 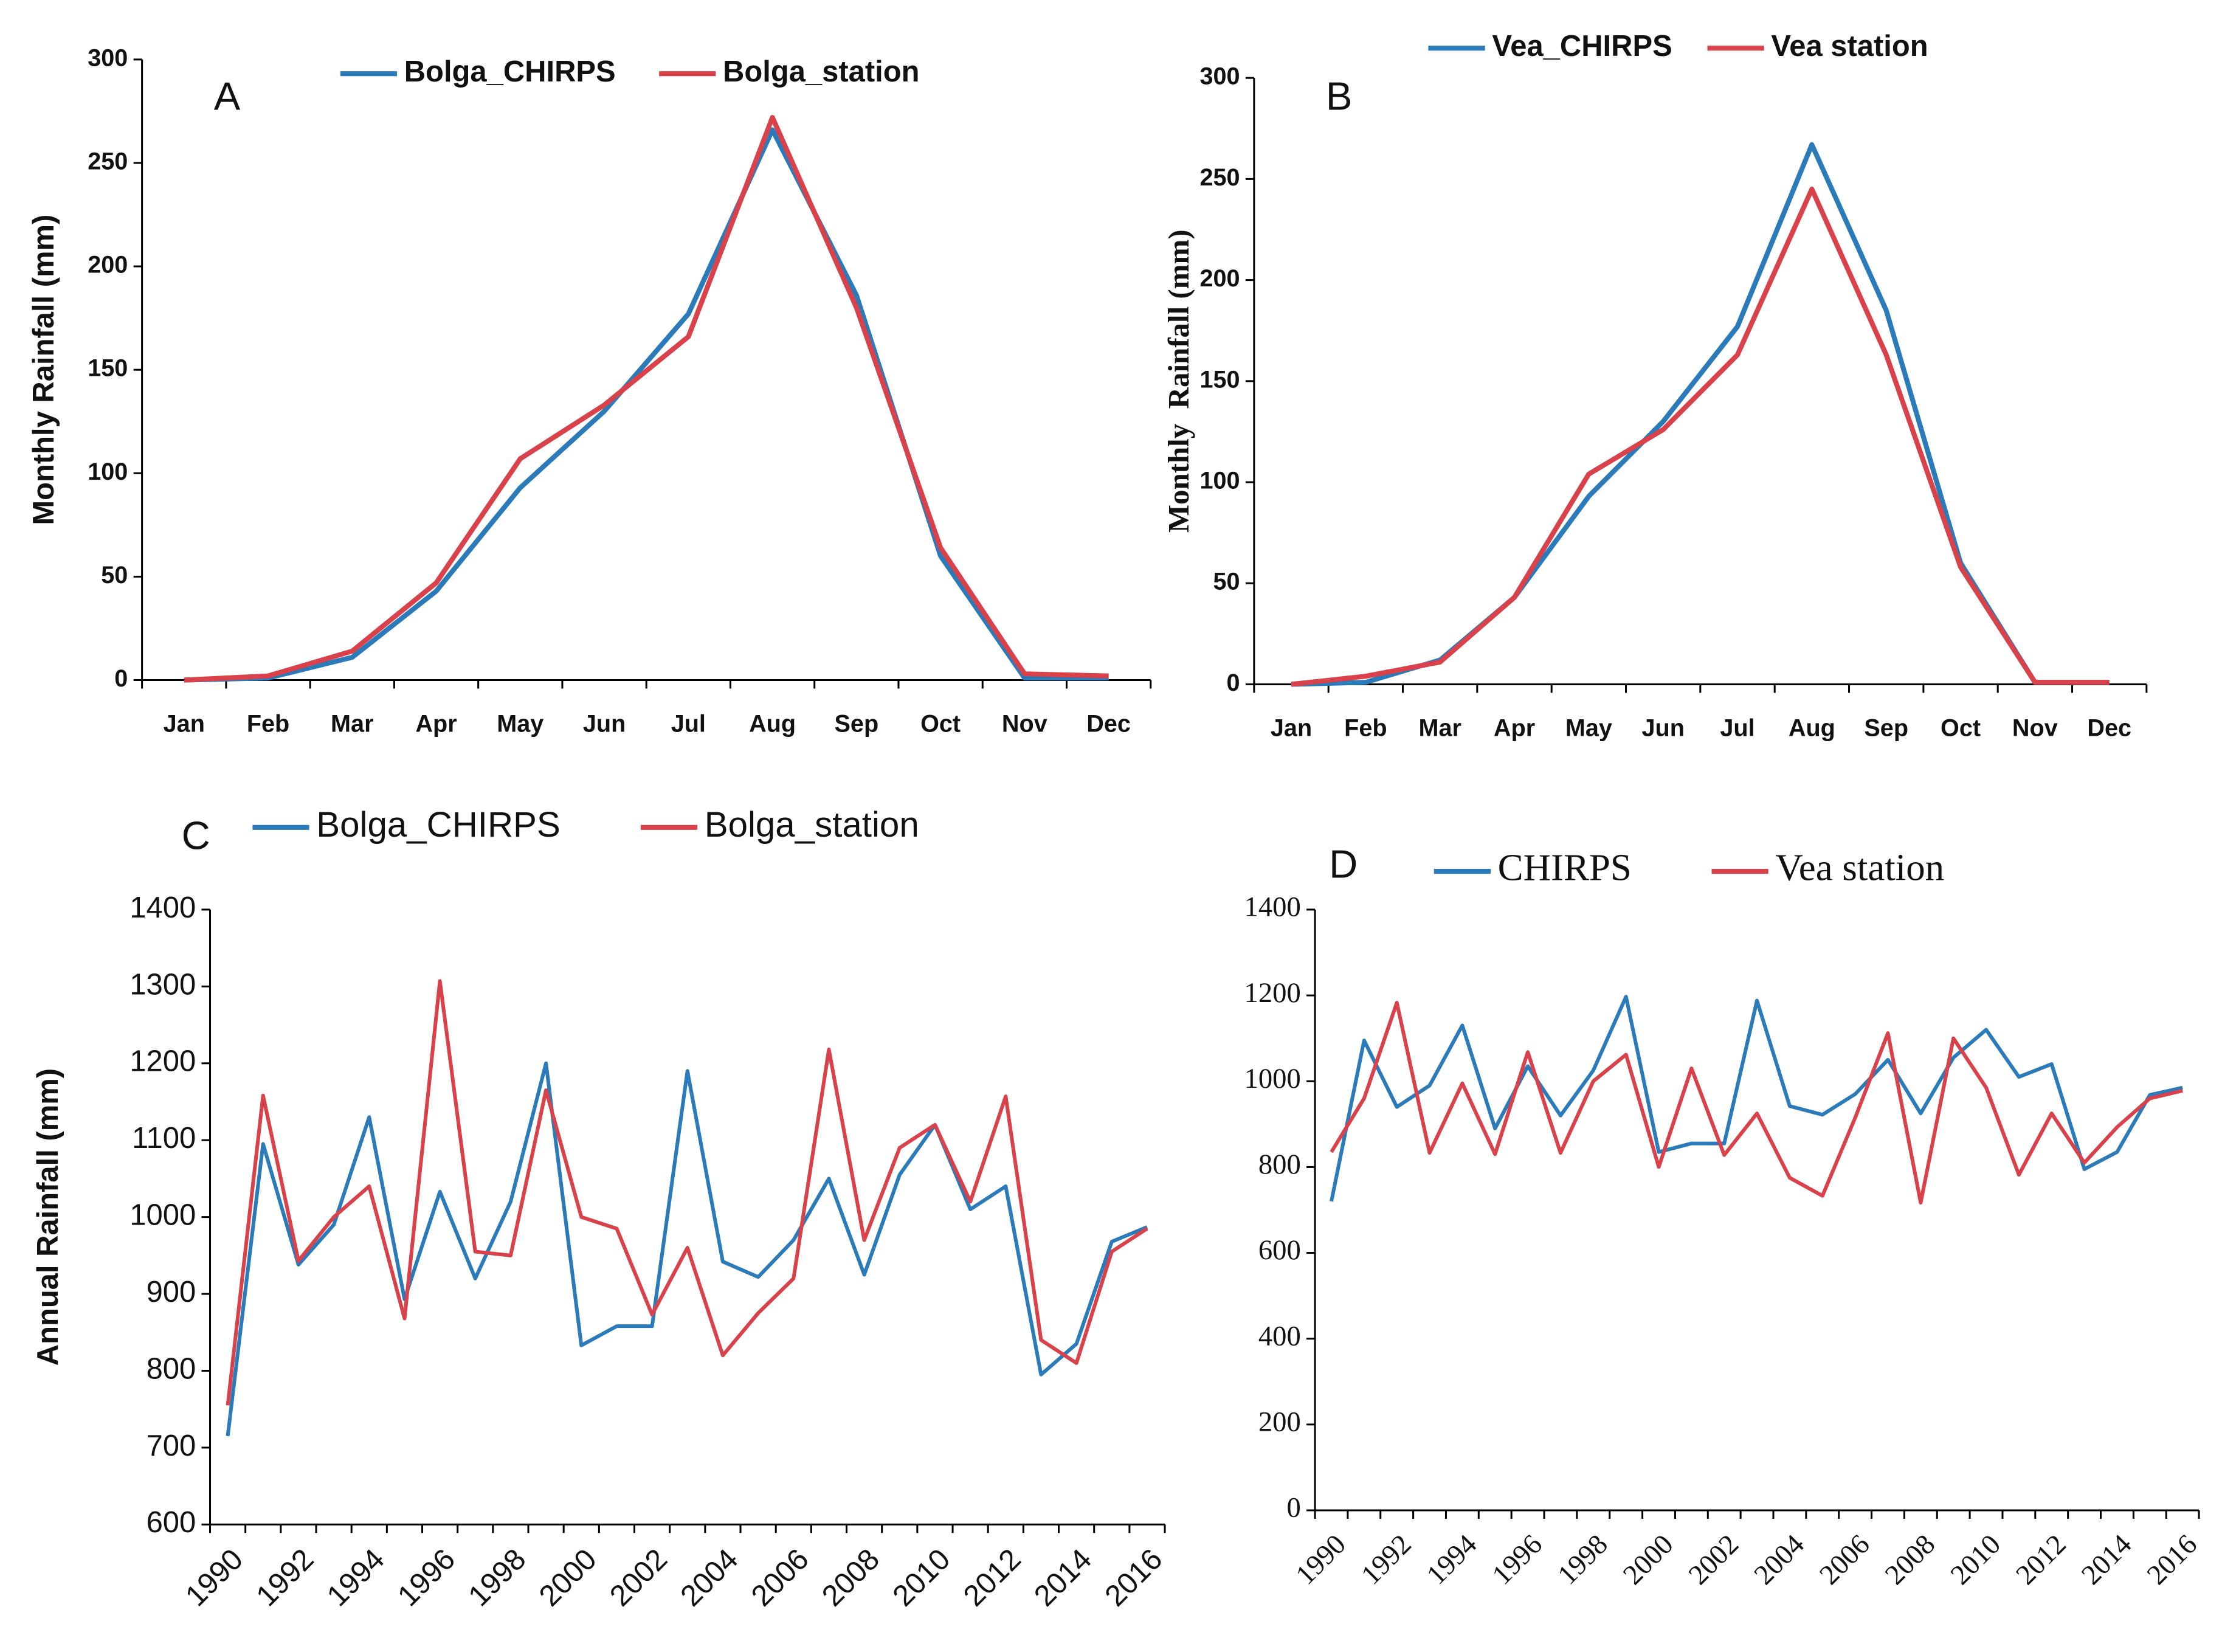 What do you see at coordinates (1280, 1336) in the screenshot?
I see `y-tick-label: 400` at bounding box center [1280, 1336].